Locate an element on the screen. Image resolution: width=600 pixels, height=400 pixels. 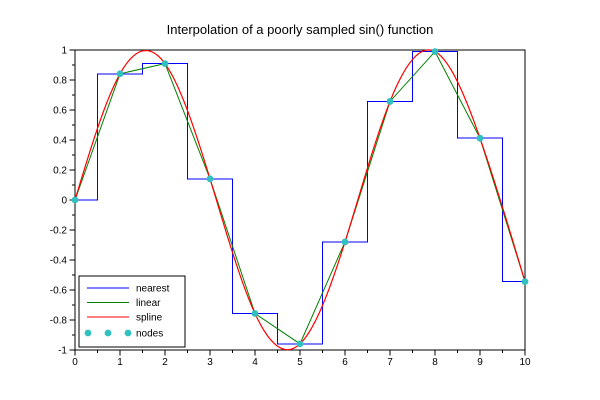
y-tick-label: 0.2 is located at coordinates (60, 171).